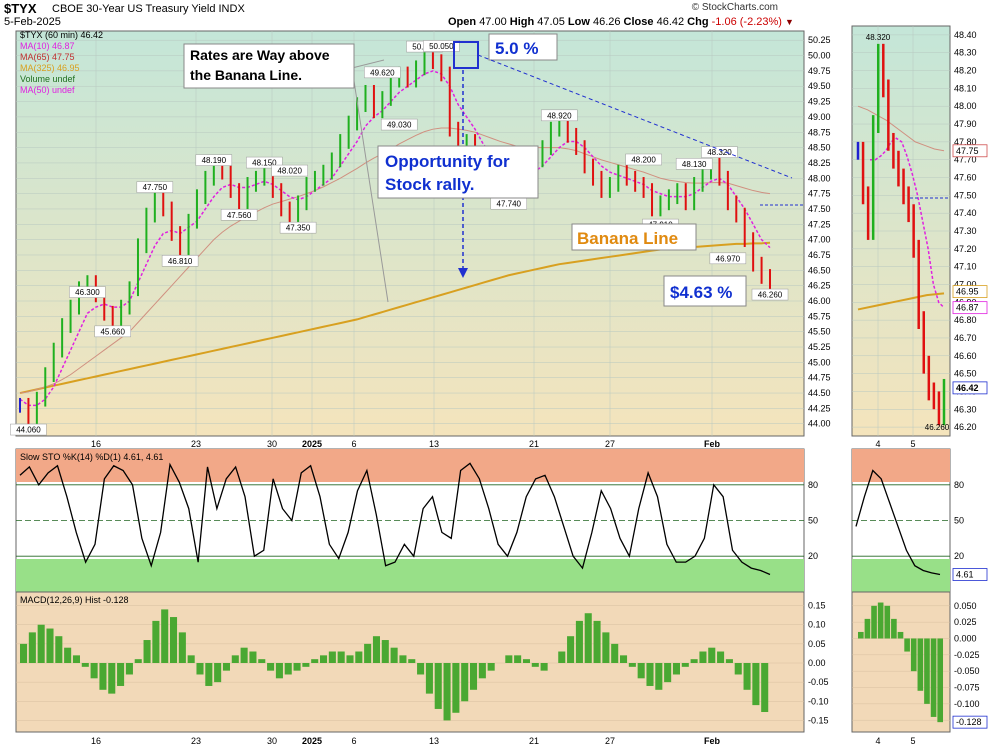 Image resolution: width=1000 pixels, height=750 pixels. What do you see at coordinates (819, 102) in the screenshot?
I see `price-y-tick: 49.25` at bounding box center [819, 102].